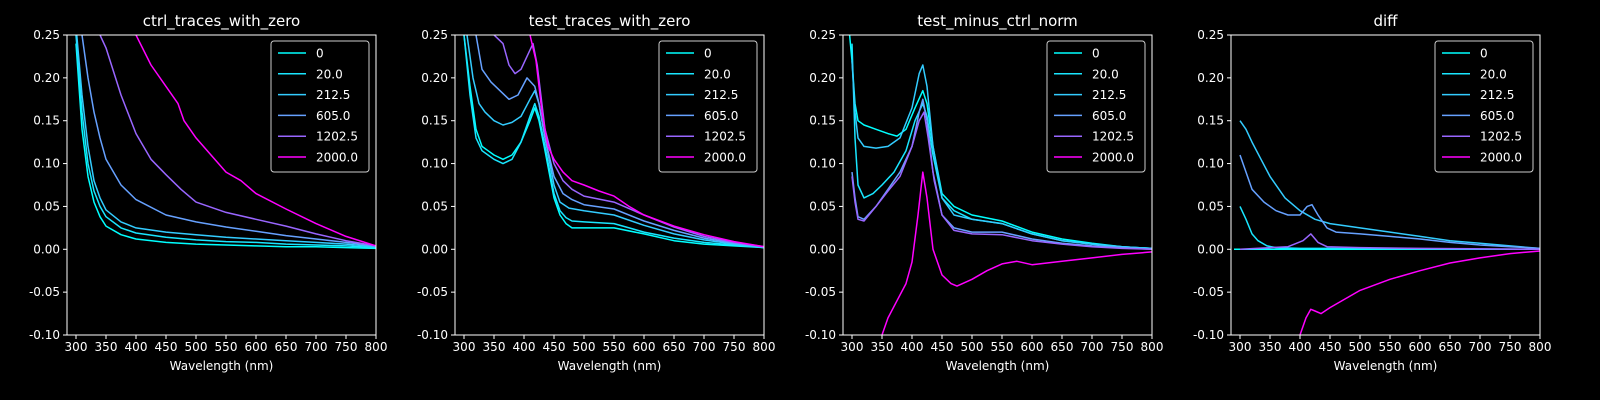 The width and height of the screenshot is (1600, 400). I want to click on y-tick-label: 0.00, so click(46, 249).